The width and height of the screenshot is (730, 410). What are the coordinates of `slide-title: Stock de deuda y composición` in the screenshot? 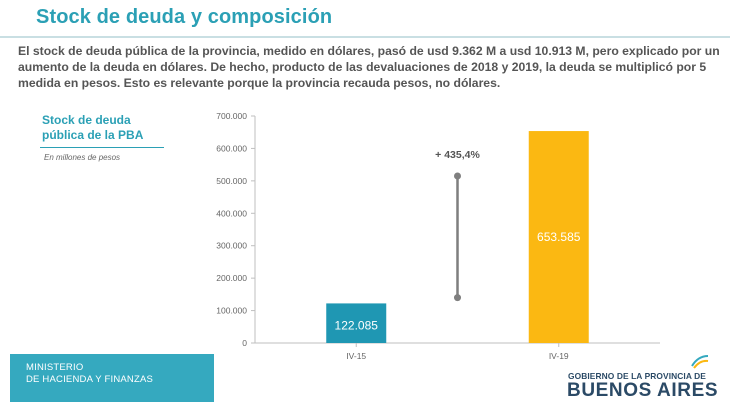 It's located at (184, 17).